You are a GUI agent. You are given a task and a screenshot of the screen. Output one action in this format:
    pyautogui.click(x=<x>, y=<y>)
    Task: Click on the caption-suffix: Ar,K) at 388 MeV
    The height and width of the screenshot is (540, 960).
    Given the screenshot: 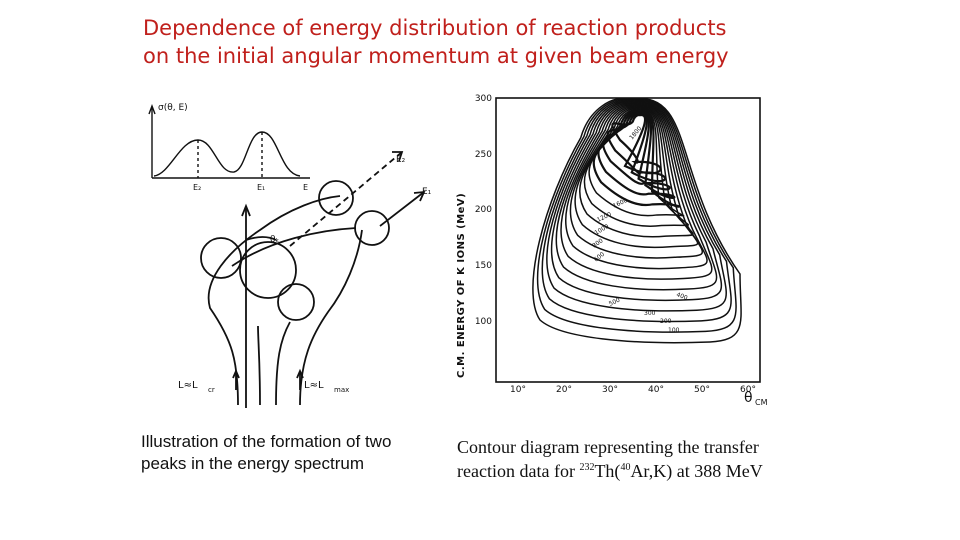 What is the action you would take?
    pyautogui.click(x=696, y=471)
    